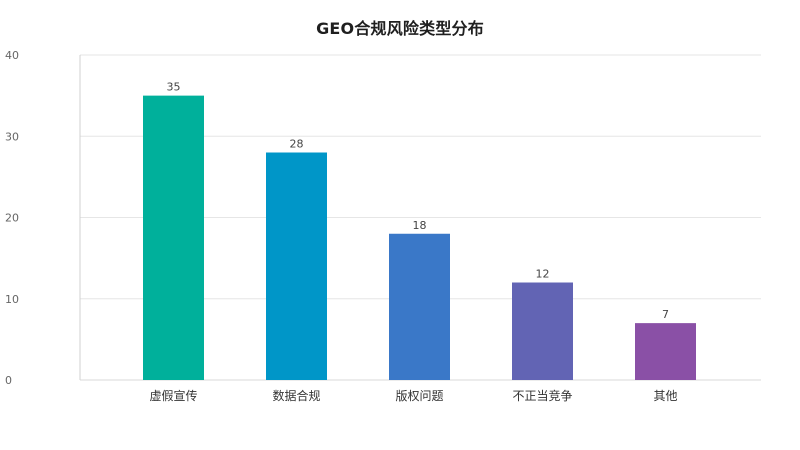 The width and height of the screenshot is (800, 450). I want to click on y-tick-label: 10, so click(12, 299).